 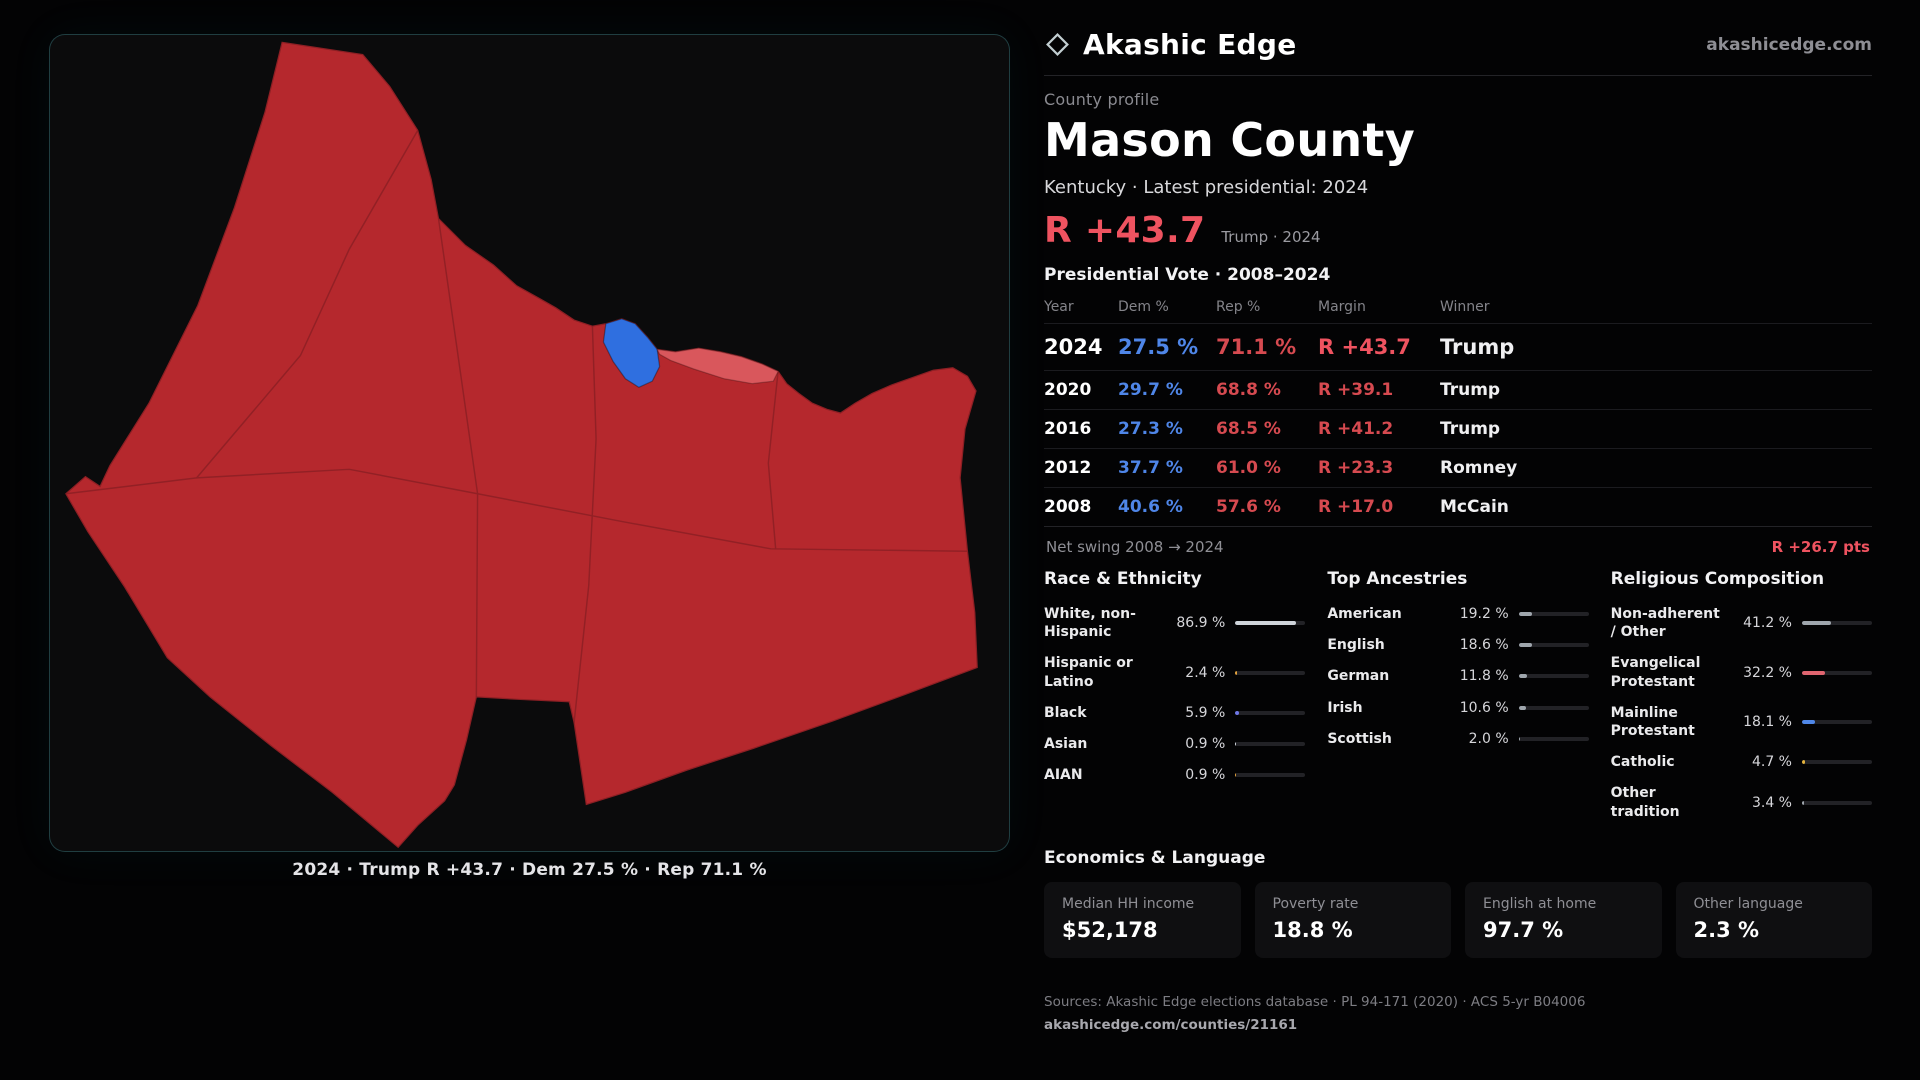 I want to click on demo-stat-label: Mainline Protestant, so click(x=1652, y=721).